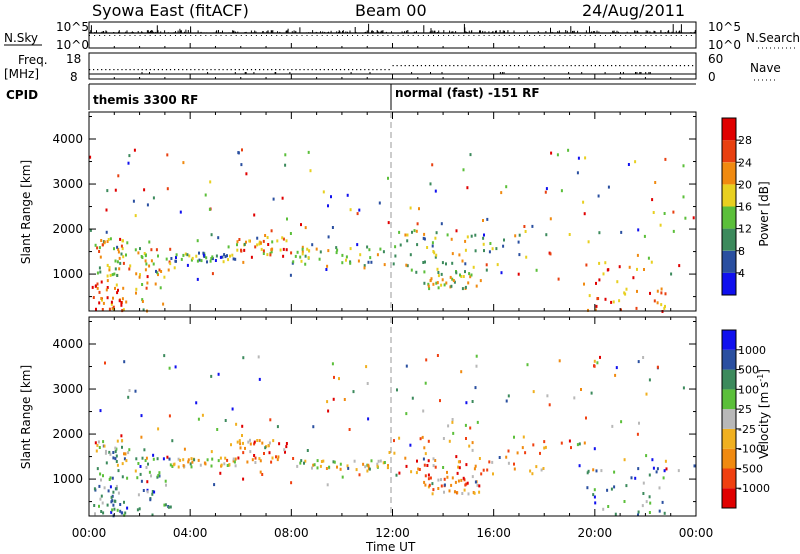 The image size is (800, 554). What do you see at coordinates (764, 213) in the screenshot?
I see `power-colorbar-label: Power [dB]` at bounding box center [764, 213].